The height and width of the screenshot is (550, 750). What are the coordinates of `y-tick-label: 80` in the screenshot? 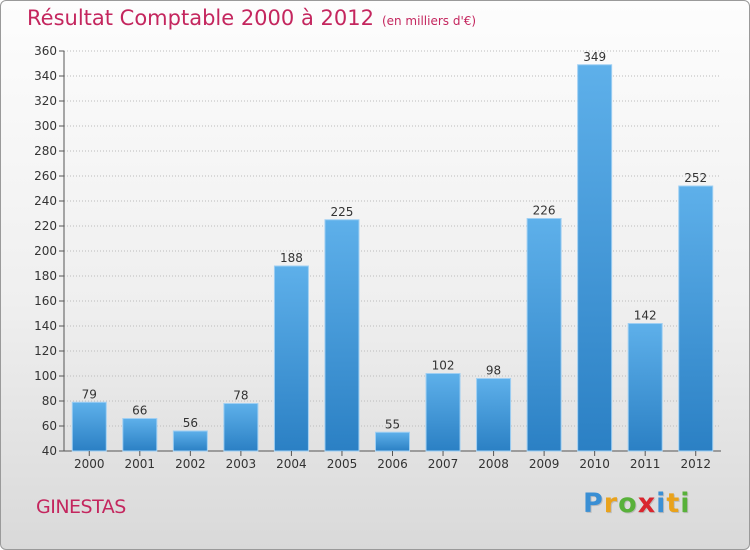 It's located at (49, 401).